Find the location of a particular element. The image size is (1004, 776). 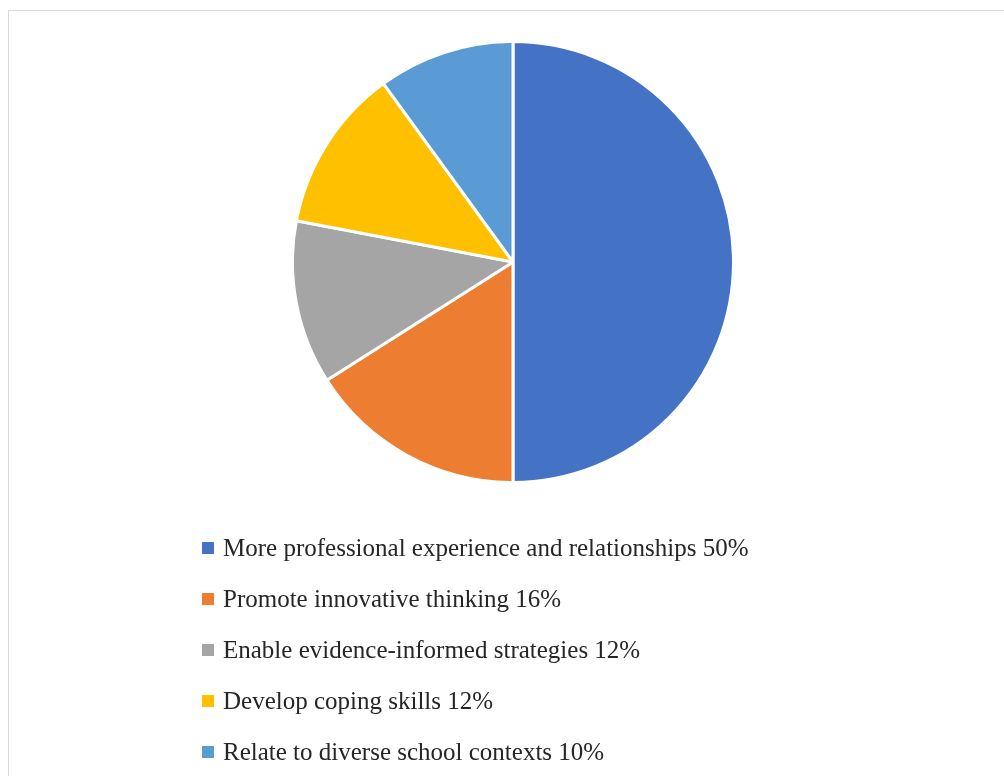

legend-label: Develop coping skills 12% is located at coordinates (358, 700).